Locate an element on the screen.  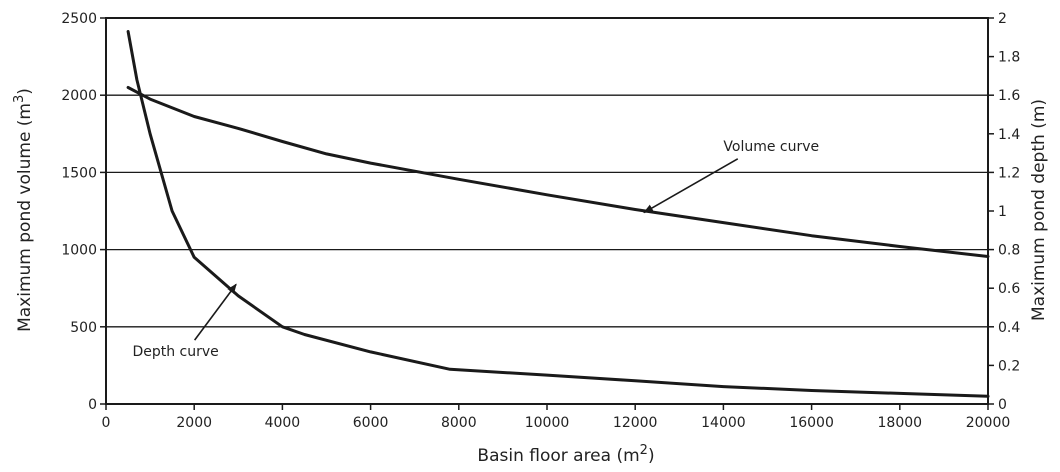
y-tick-label: 2500 is located at coordinates (79, 19).